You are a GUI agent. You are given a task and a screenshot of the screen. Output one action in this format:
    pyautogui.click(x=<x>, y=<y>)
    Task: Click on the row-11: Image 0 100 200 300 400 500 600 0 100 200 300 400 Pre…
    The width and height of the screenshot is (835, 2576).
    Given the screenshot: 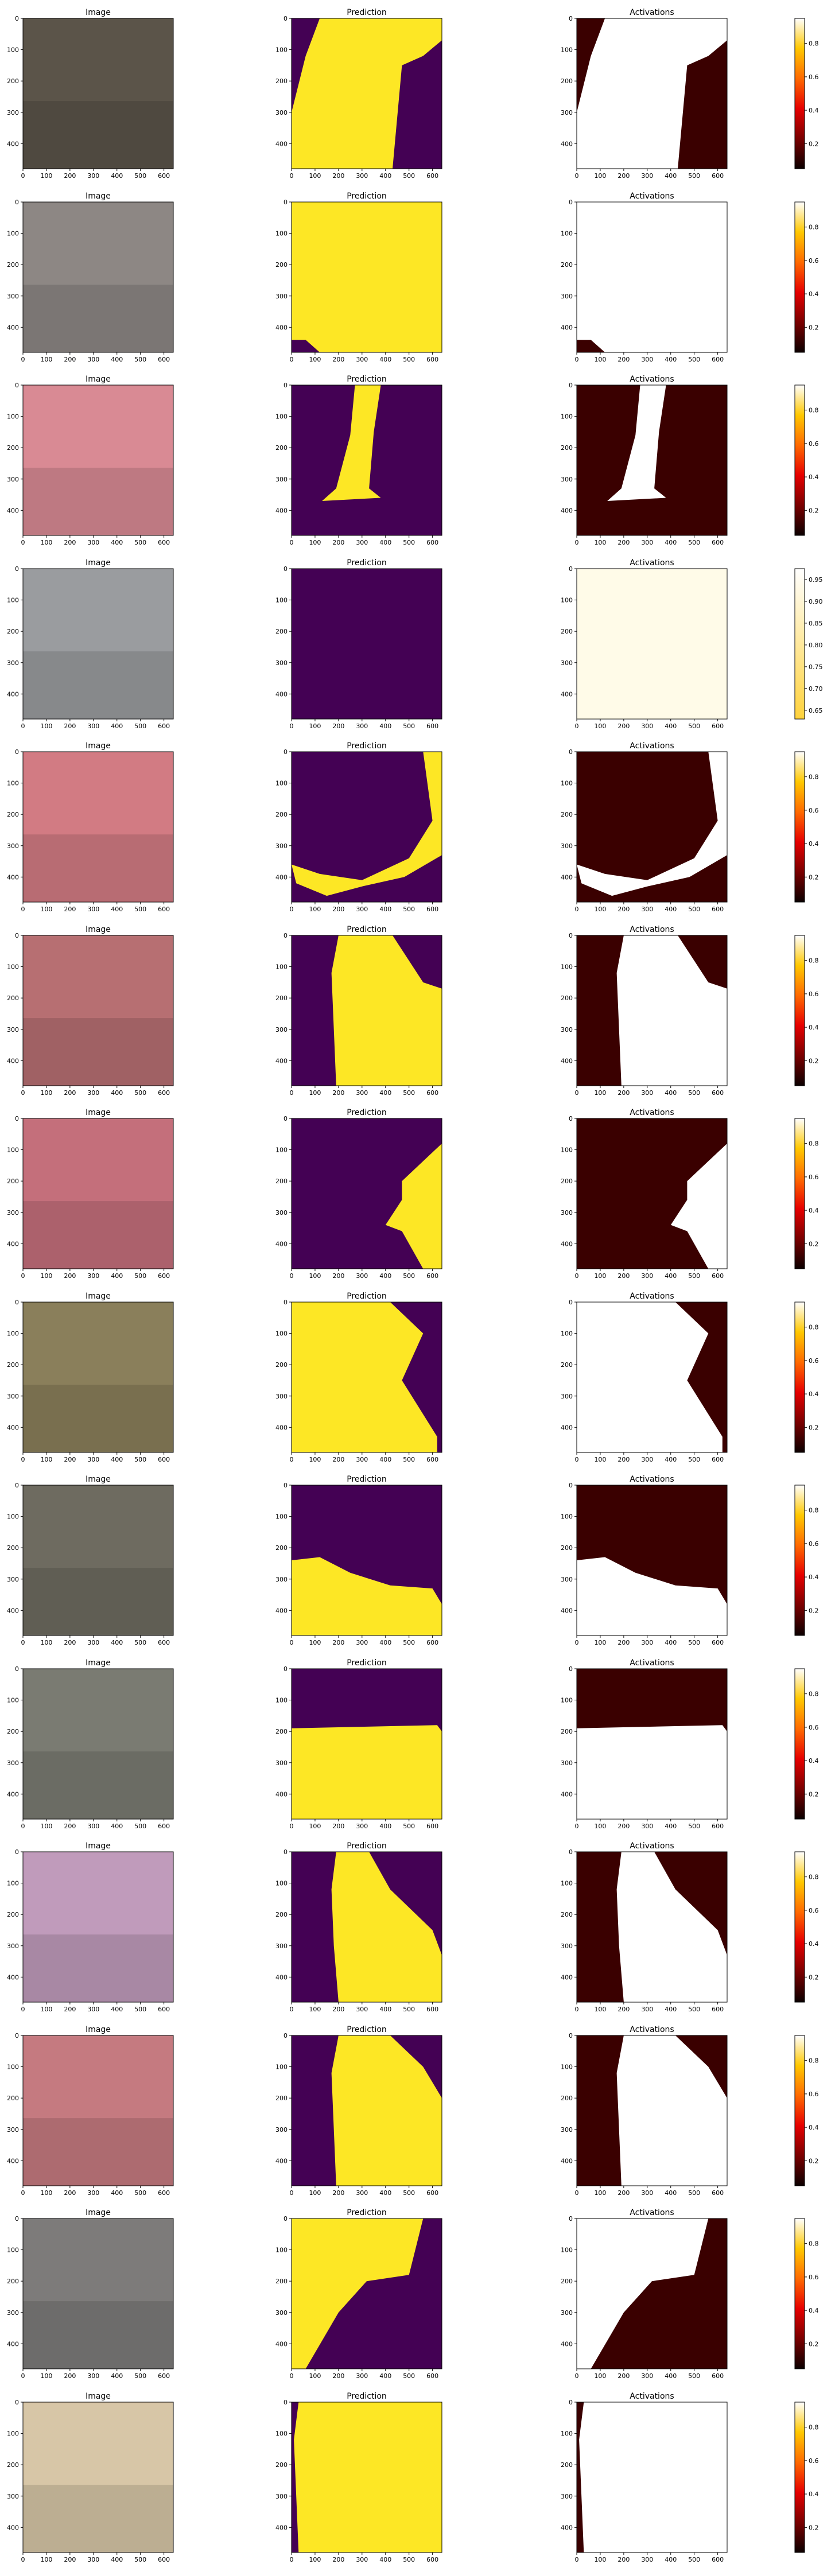 What is the action you would take?
    pyautogui.click(x=413, y=1927)
    